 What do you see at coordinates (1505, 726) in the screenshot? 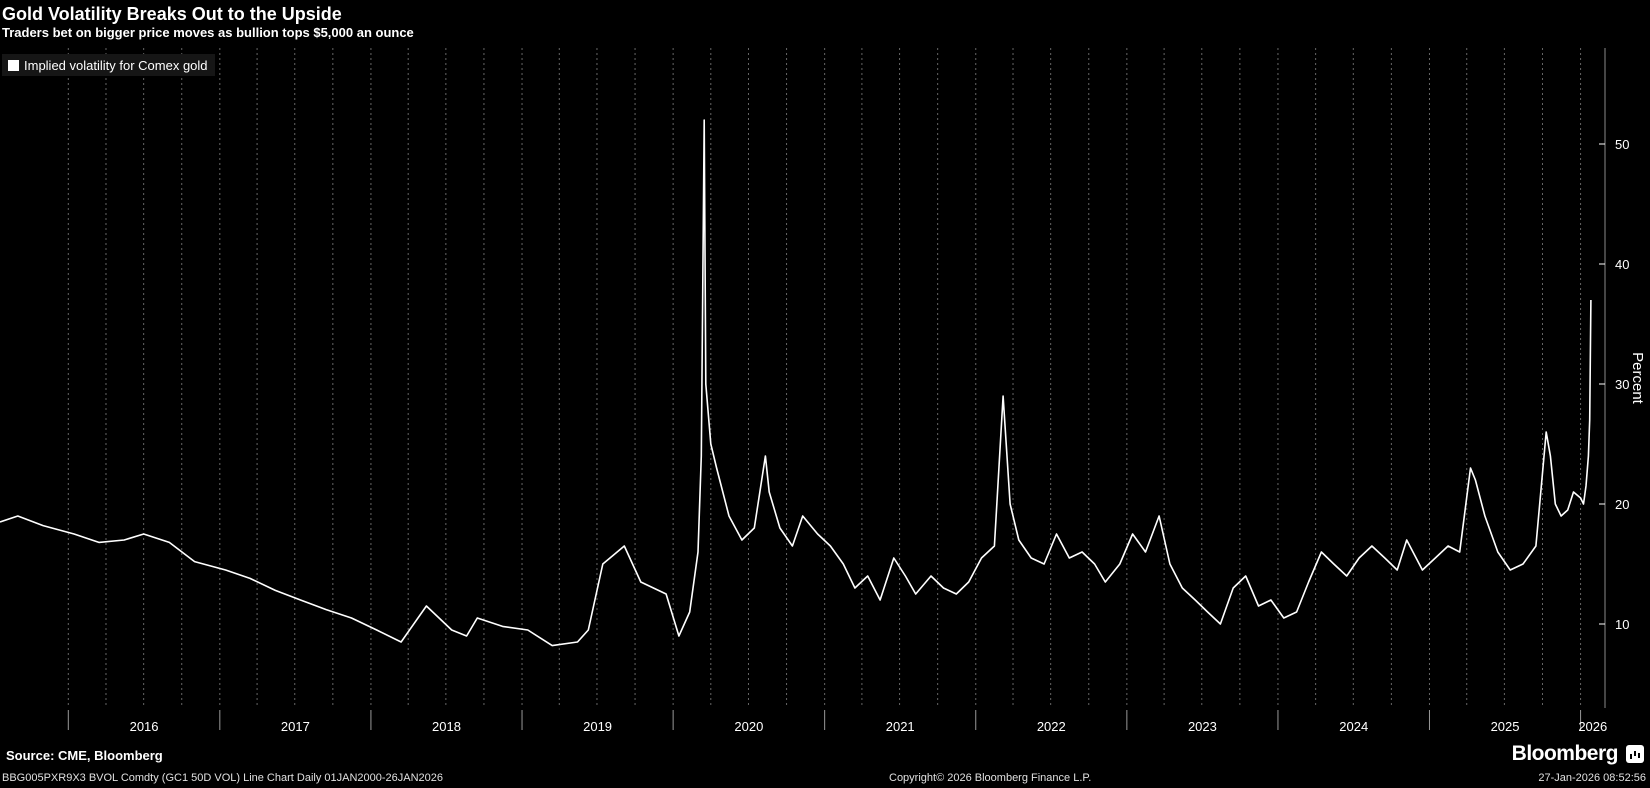
I see `x-tick-label-2025: 2025` at bounding box center [1505, 726].